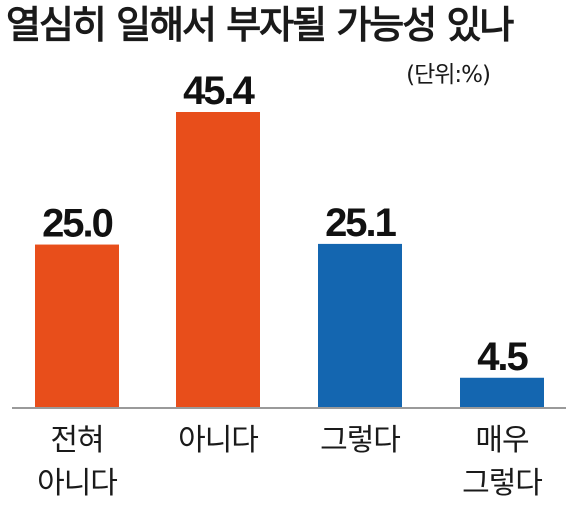 This screenshot has width=578, height=505. Describe the element at coordinates (448, 75) in the screenshot. I see `unit-note: (단위:%)` at that location.